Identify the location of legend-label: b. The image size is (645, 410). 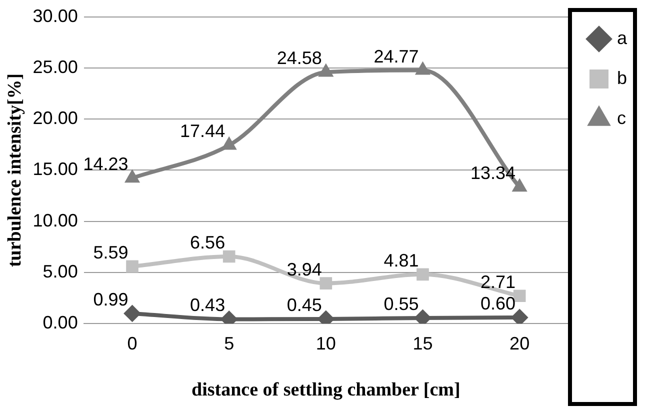
(622, 78).